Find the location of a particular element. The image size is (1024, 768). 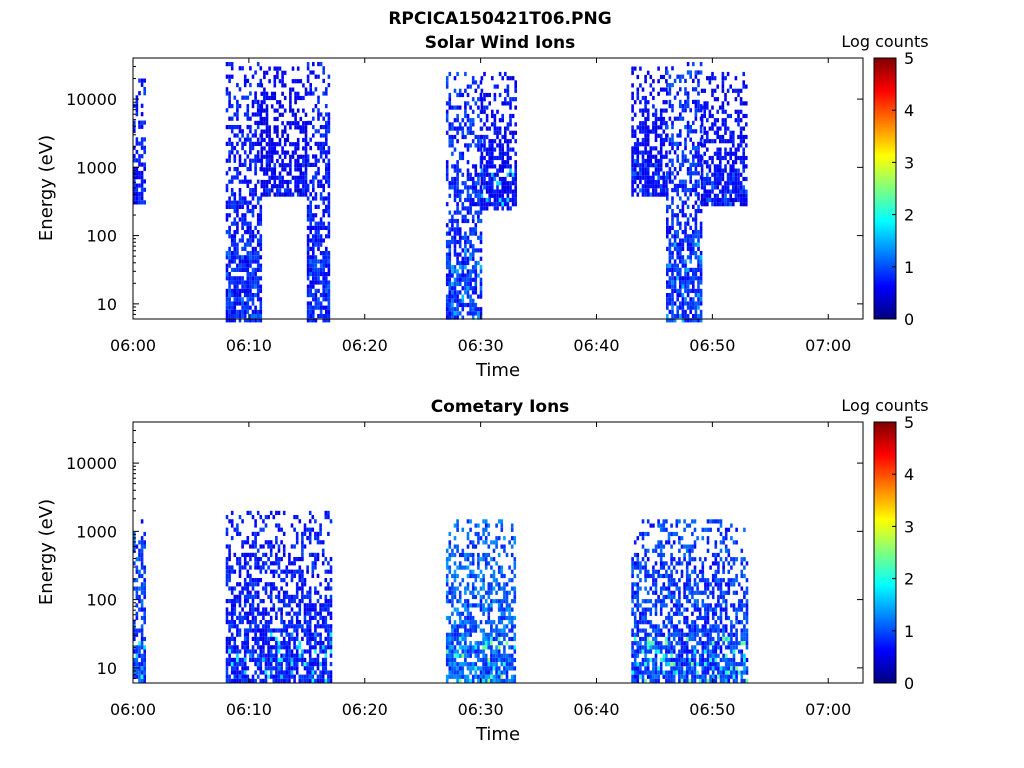

colorbar-label: Log counts is located at coordinates (884, 41).